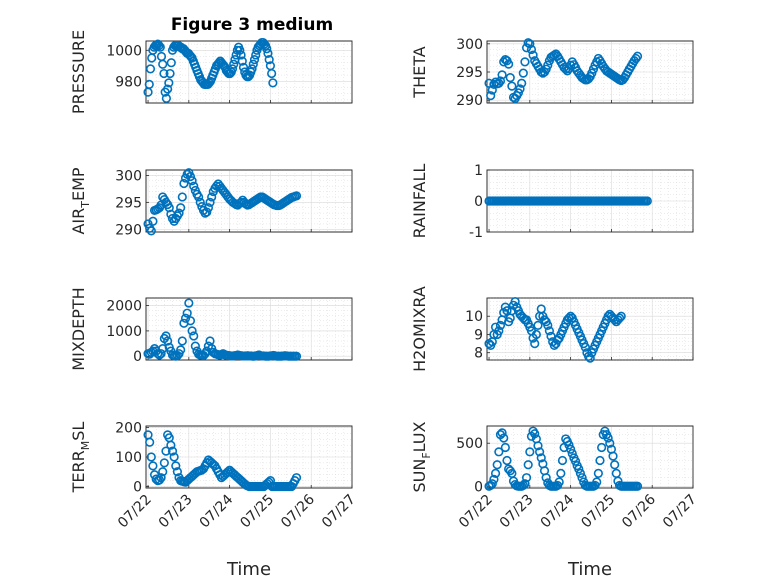 The height and width of the screenshot is (583, 778). Describe the element at coordinates (248, 569) in the screenshot. I see `x-axis-label: Time` at that location.